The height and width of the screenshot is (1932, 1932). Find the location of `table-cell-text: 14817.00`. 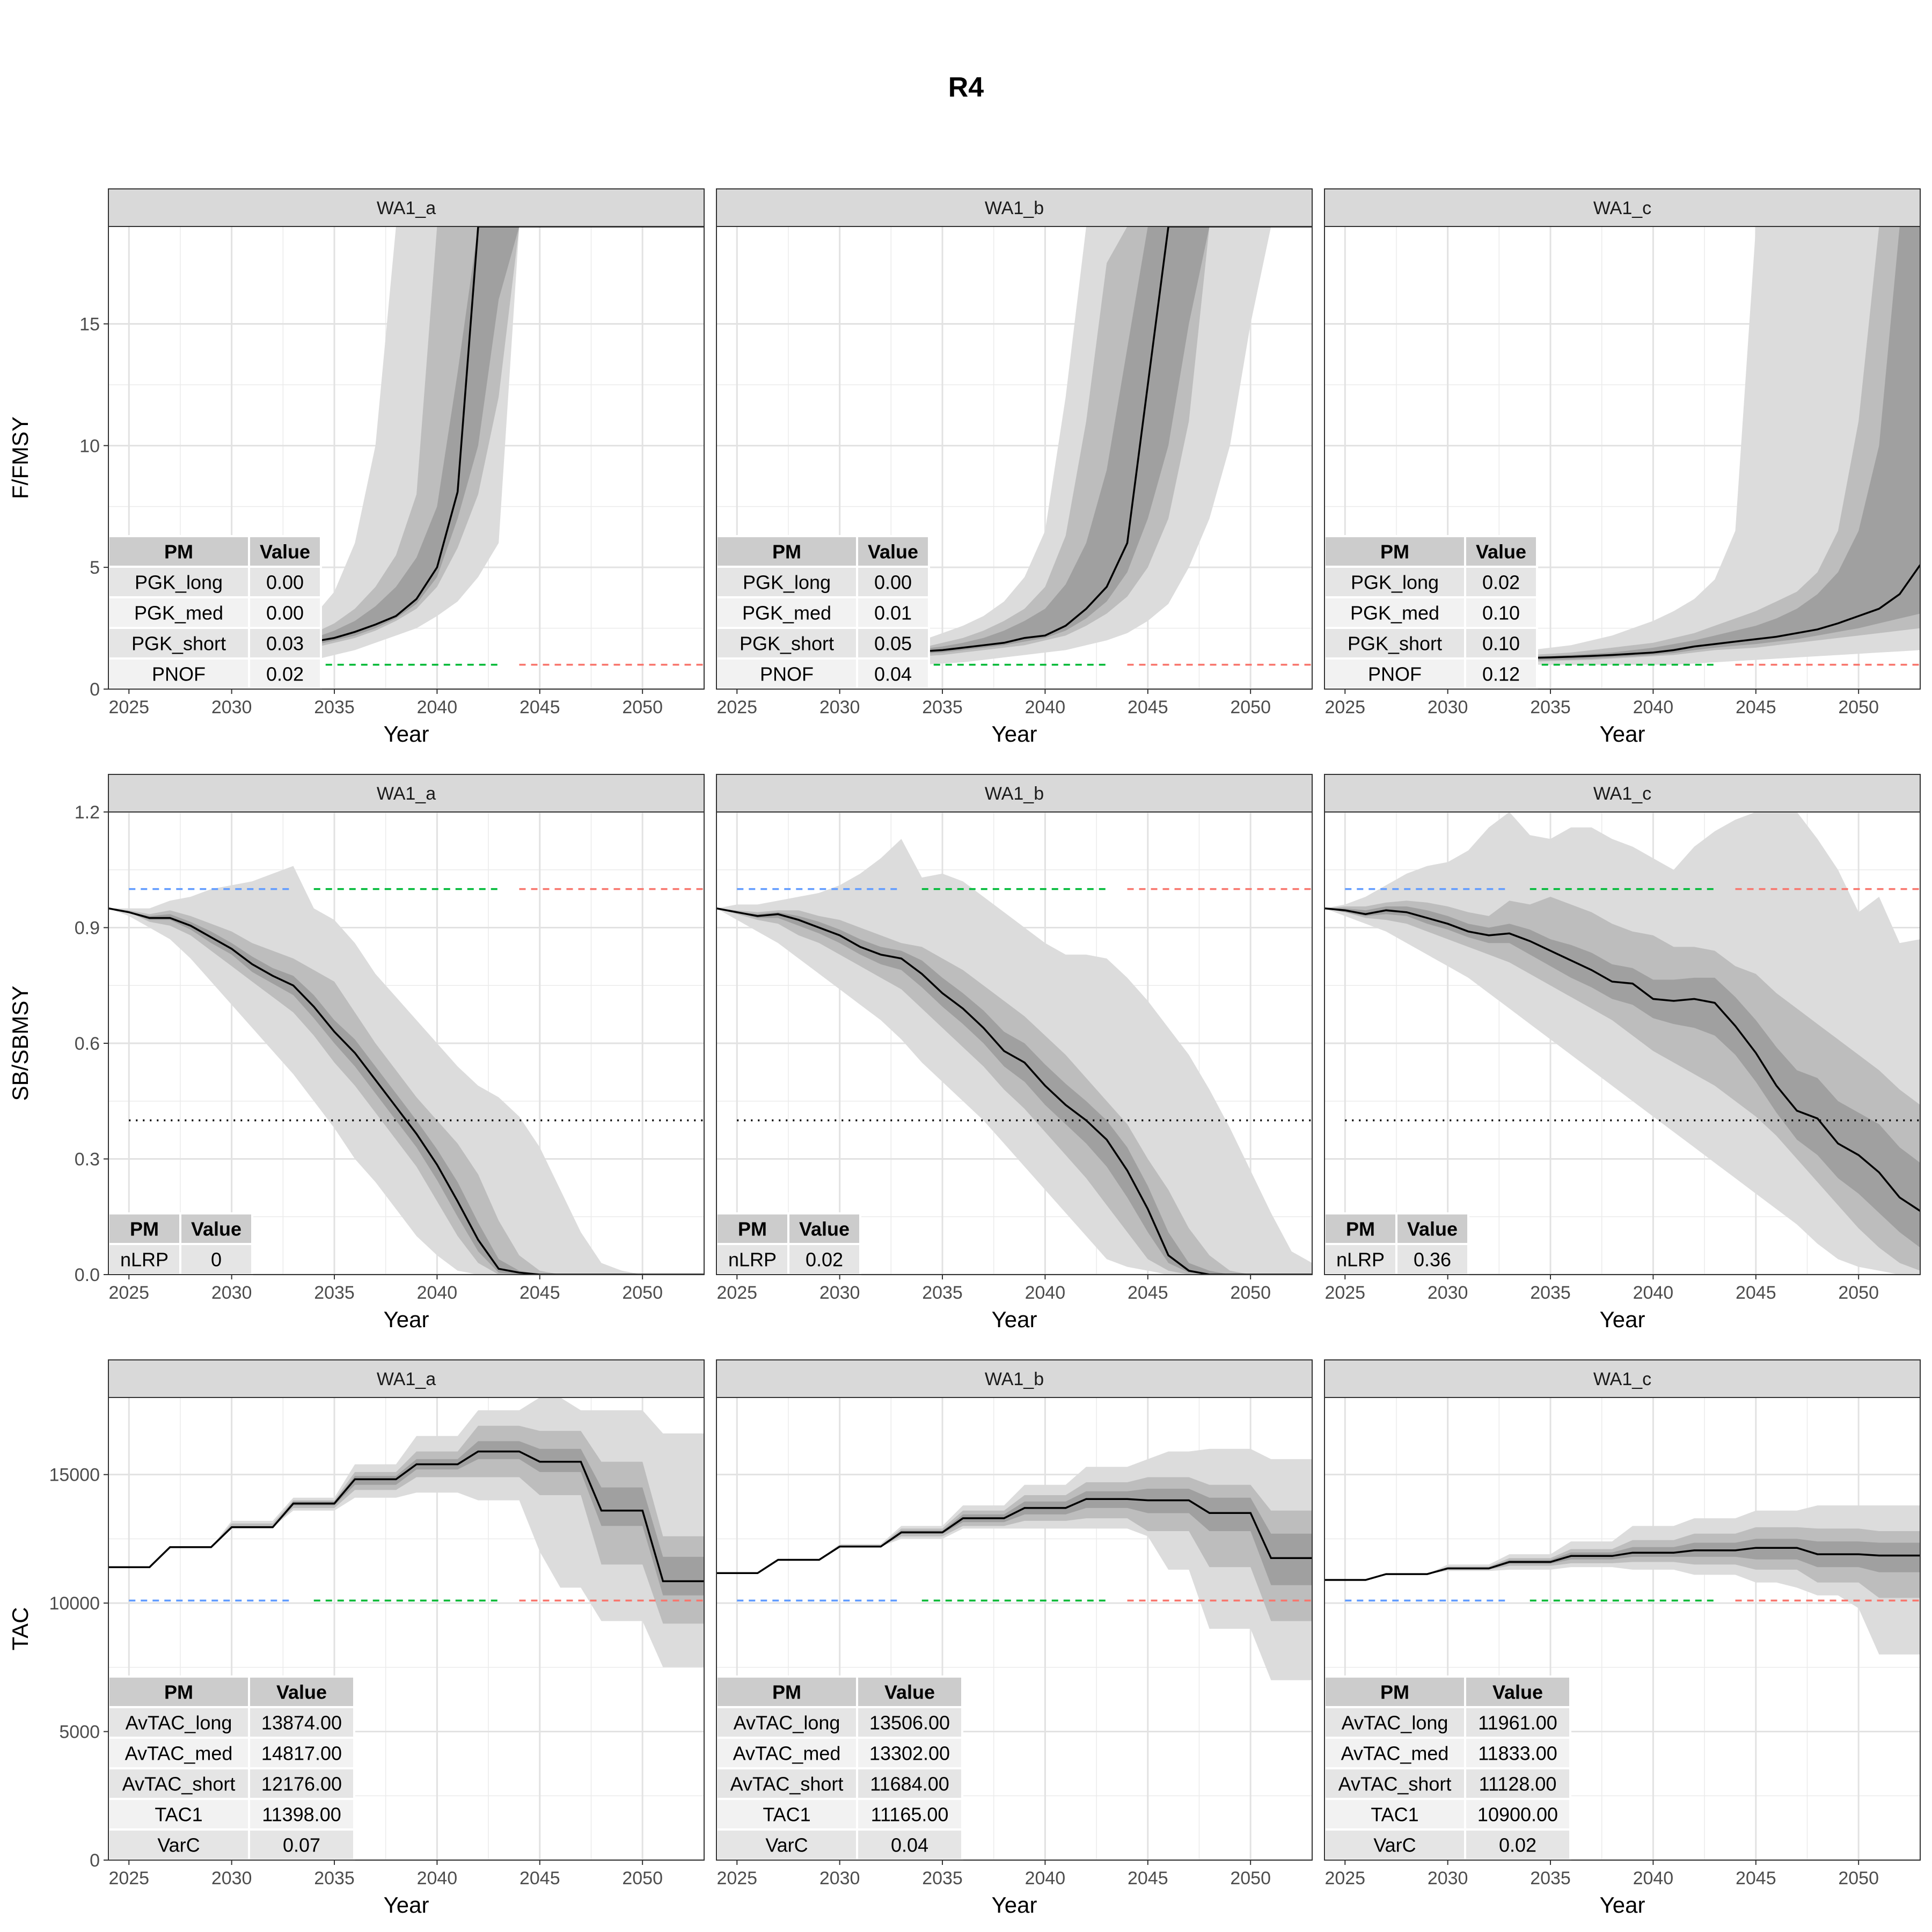

table-cell-text: 14817.00 is located at coordinates (301, 1754).